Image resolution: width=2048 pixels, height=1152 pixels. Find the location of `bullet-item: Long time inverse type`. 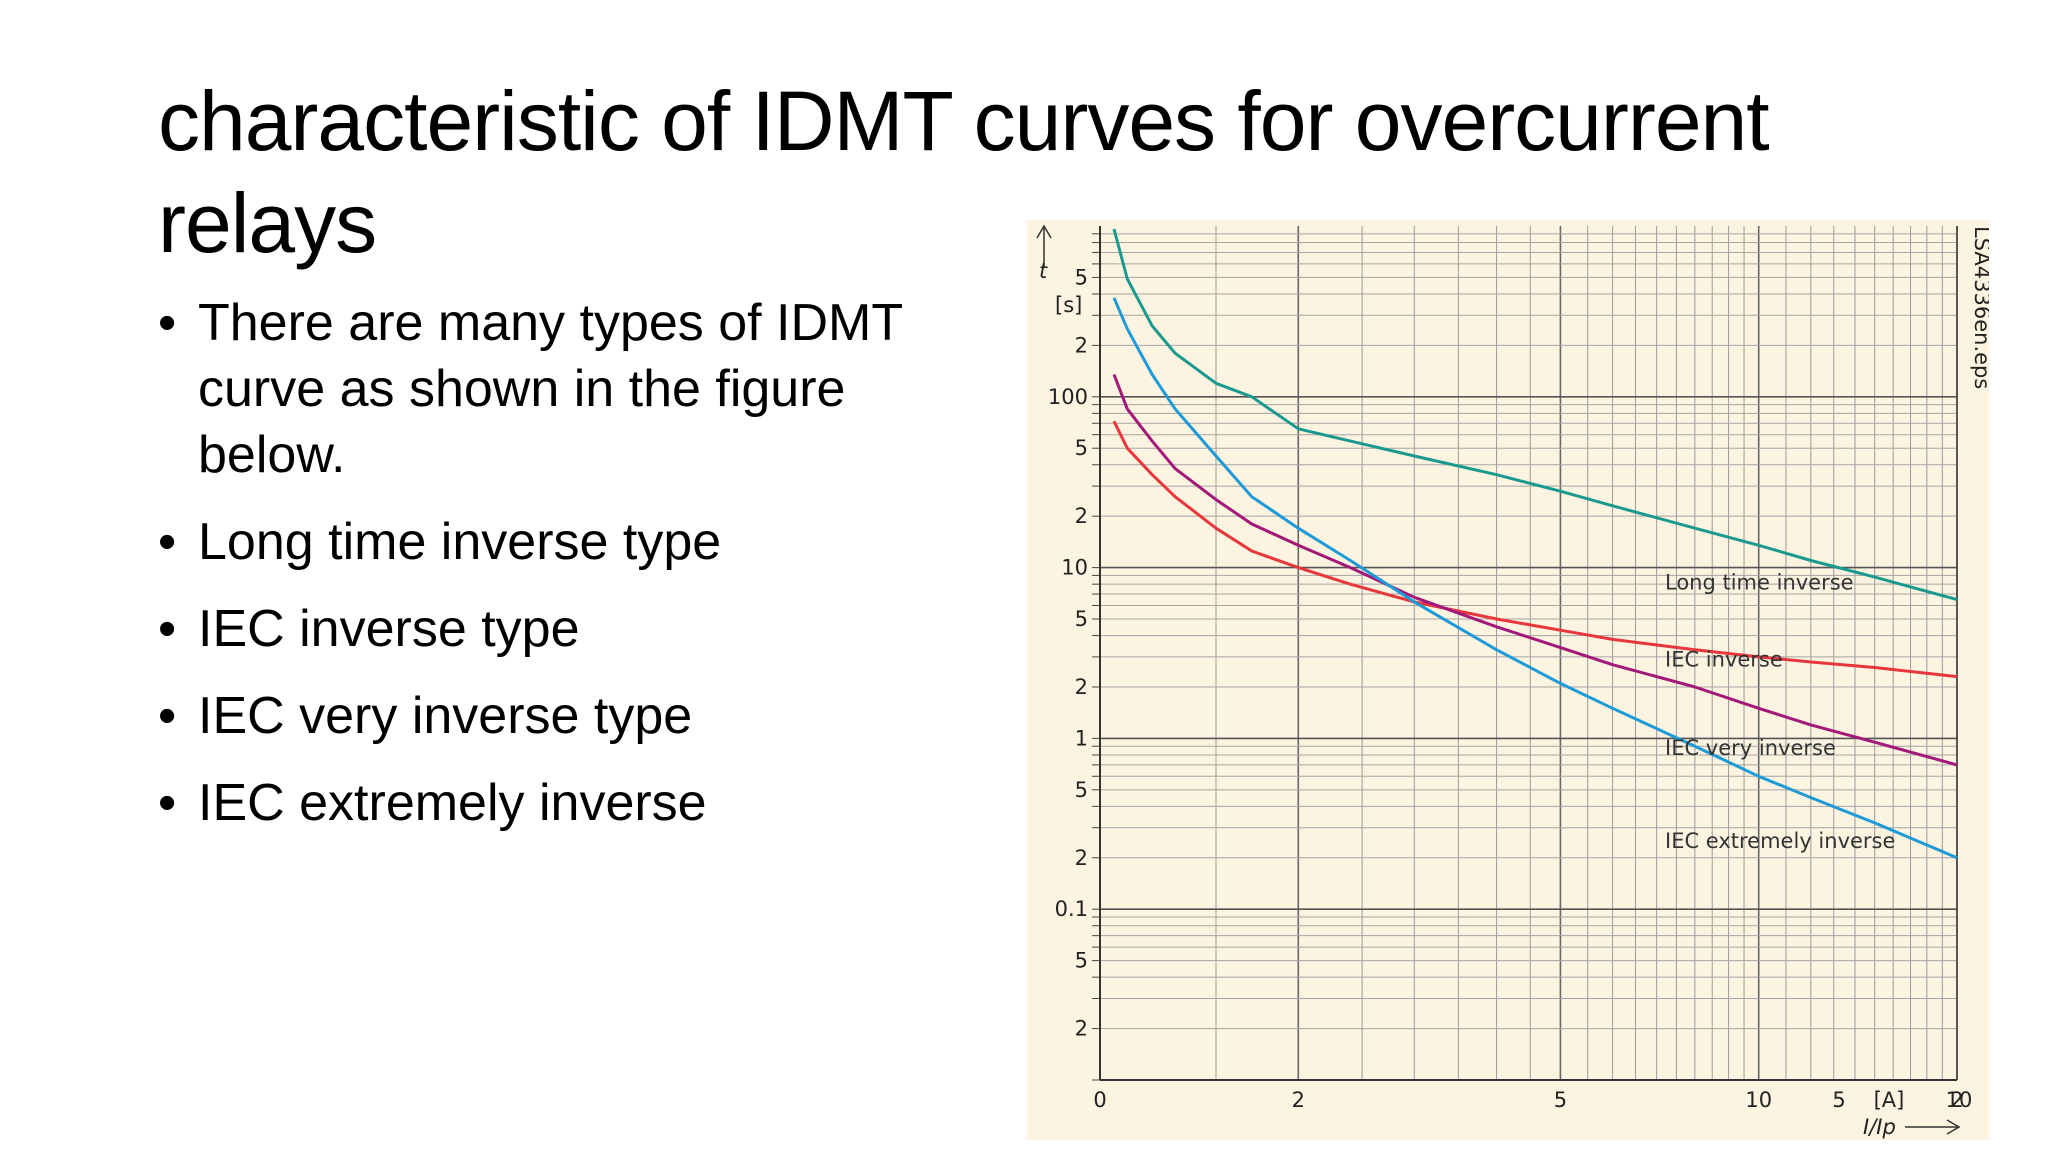

bullet-item: Long time inverse type is located at coordinates (568, 542).